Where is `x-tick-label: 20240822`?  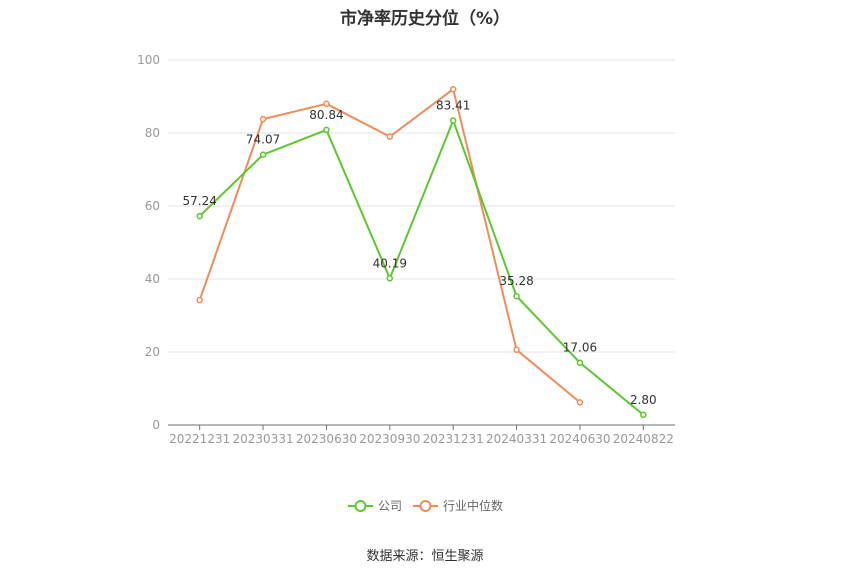 x-tick-label: 20240822 is located at coordinates (643, 439).